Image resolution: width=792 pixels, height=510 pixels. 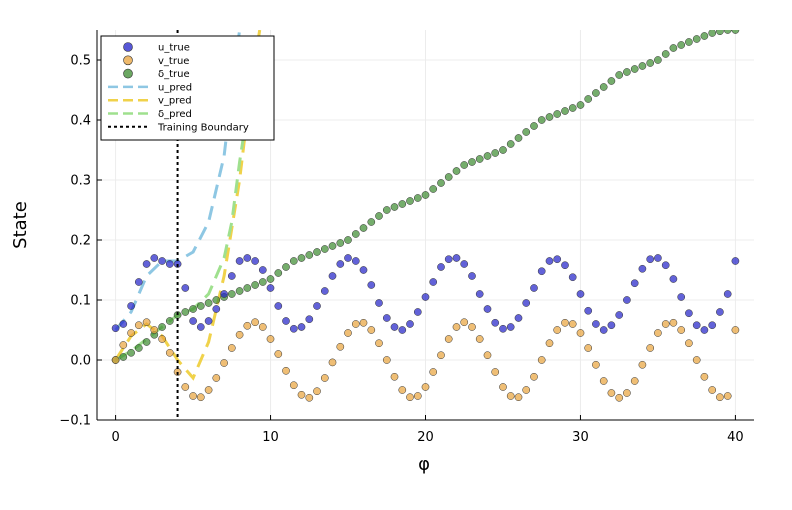 I want to click on y-tick-label: 0.0, so click(x=80, y=361).